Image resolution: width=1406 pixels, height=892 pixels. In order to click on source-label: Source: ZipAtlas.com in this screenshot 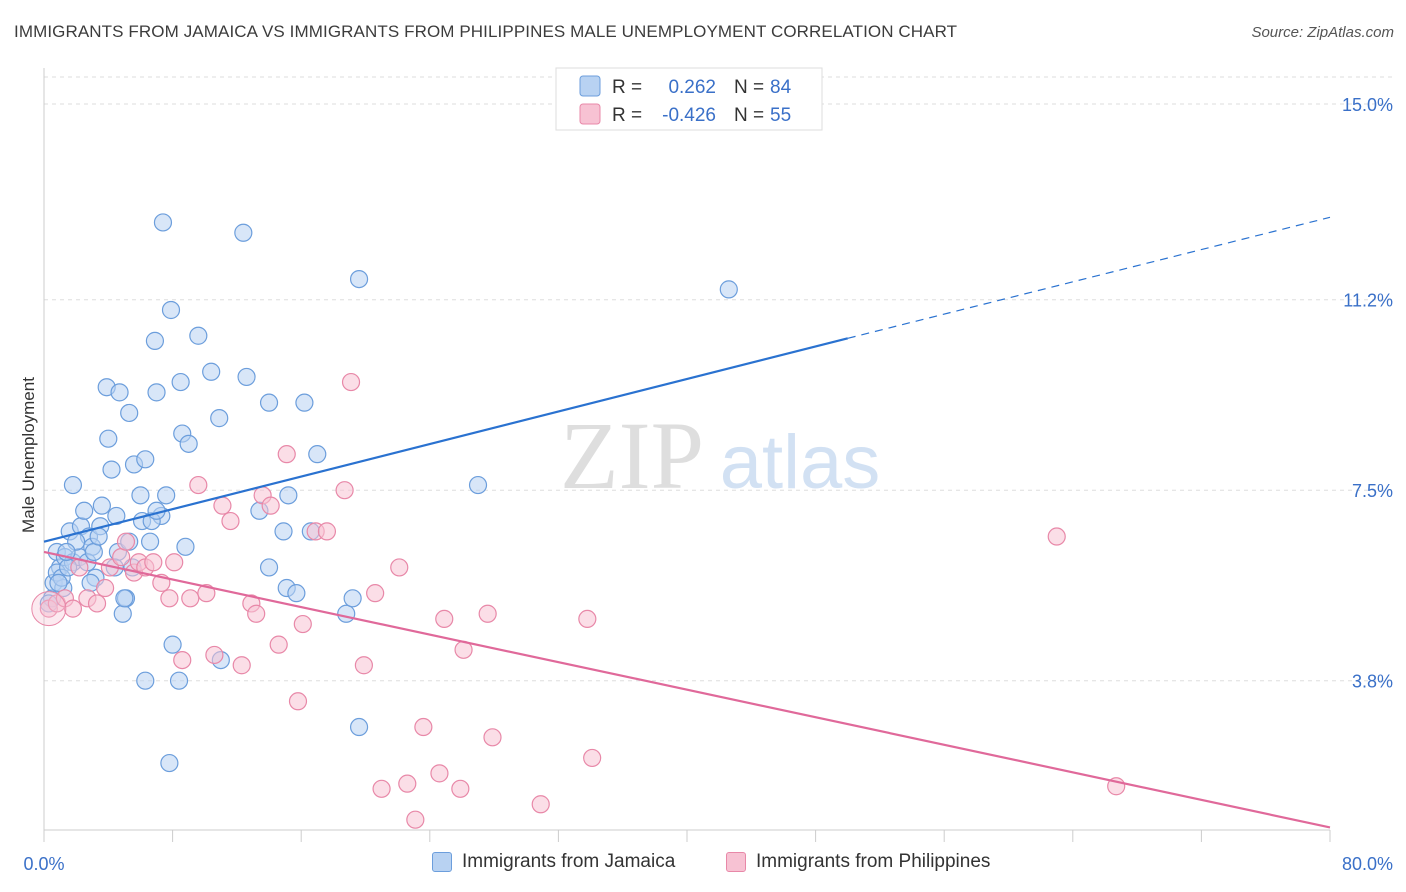, I will do `click(1322, 32)`.